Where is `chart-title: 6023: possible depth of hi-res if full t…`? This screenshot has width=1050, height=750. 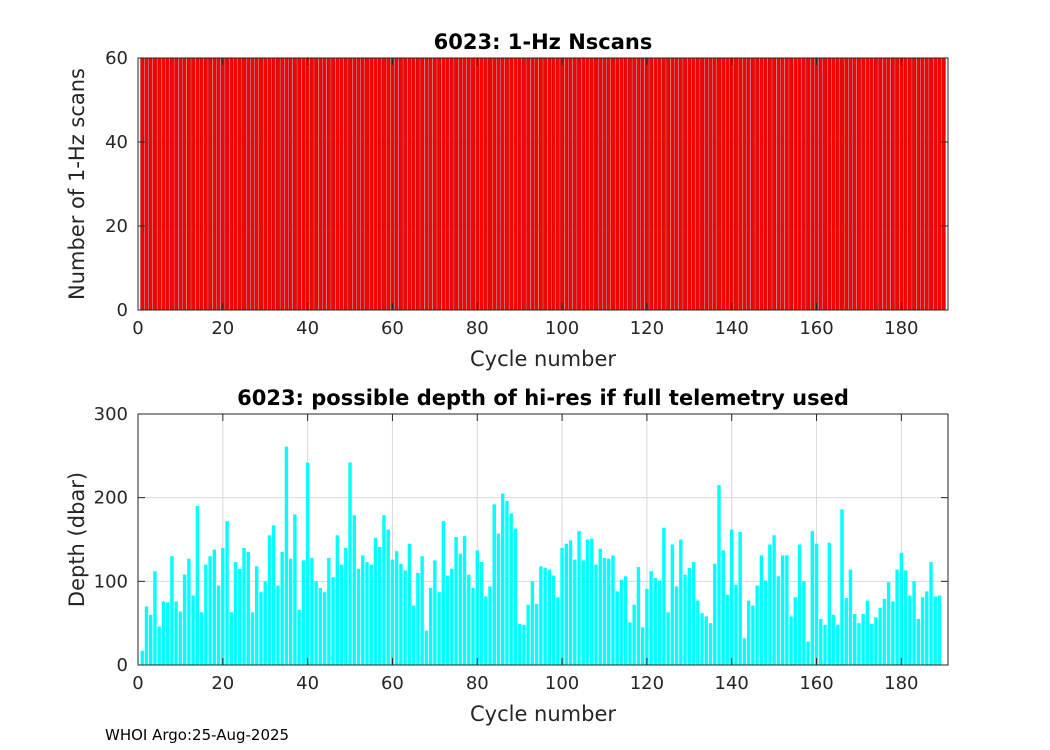 chart-title: 6023: possible depth of hi-res if full t… is located at coordinates (543, 398).